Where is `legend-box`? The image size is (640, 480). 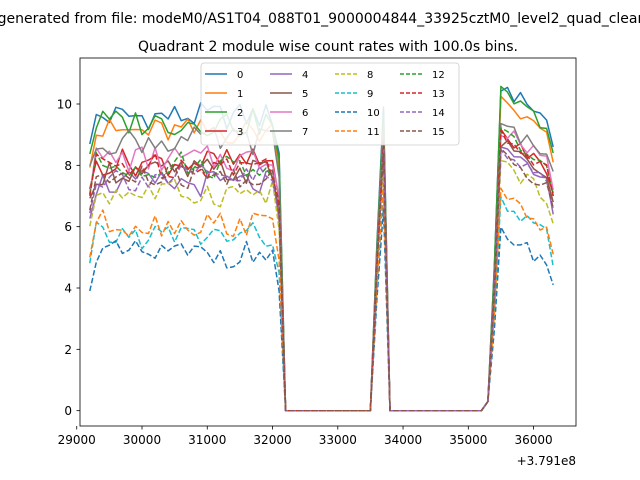 legend-box is located at coordinates (330, 104).